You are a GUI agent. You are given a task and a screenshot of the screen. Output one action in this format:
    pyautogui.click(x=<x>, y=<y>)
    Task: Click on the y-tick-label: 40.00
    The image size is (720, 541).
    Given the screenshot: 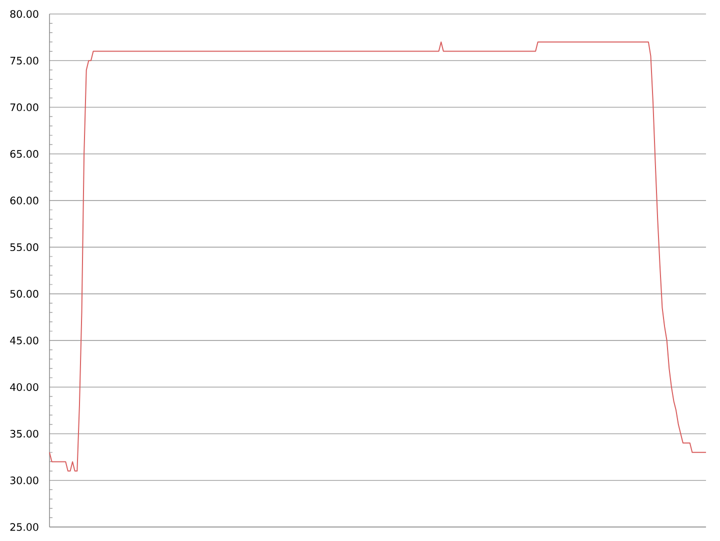 What is the action you would take?
    pyautogui.click(x=24, y=387)
    